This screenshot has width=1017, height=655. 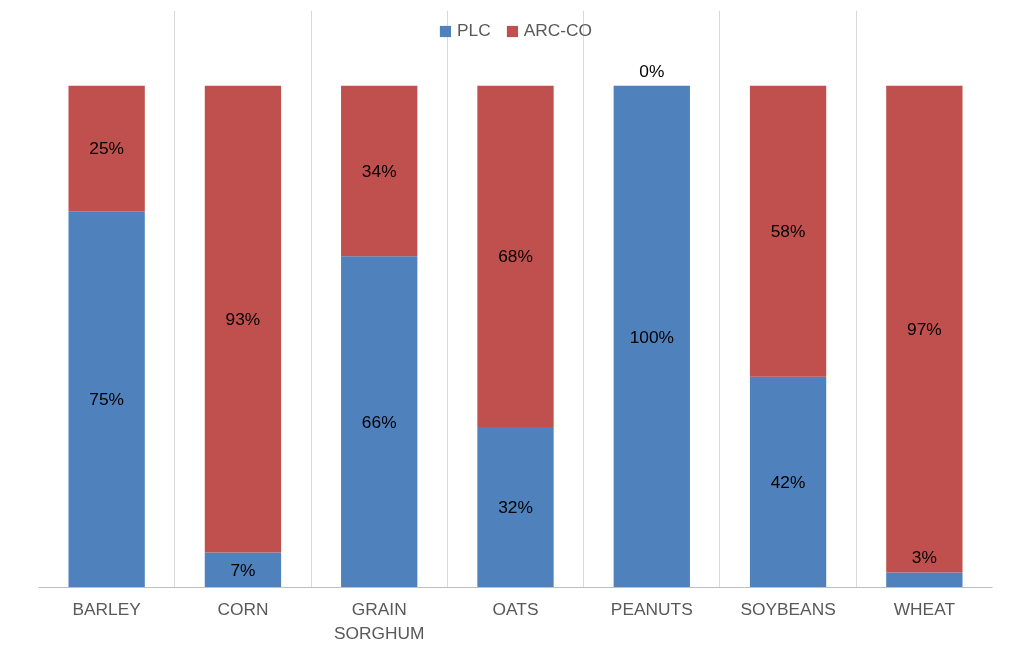 What do you see at coordinates (107, 608) in the screenshot?
I see `x-tick-label: BARLEY` at bounding box center [107, 608].